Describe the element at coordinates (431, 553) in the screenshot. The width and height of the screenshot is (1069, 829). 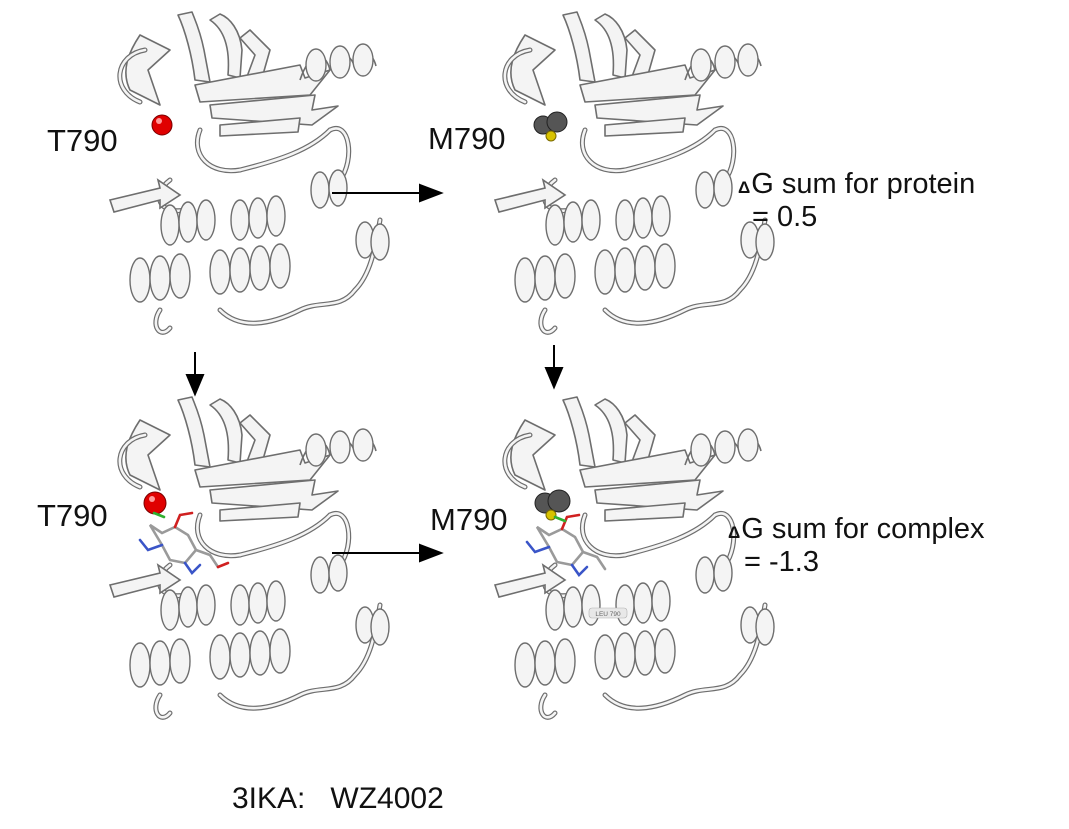
I see `arrowhead-bottom-horizontal` at that location.